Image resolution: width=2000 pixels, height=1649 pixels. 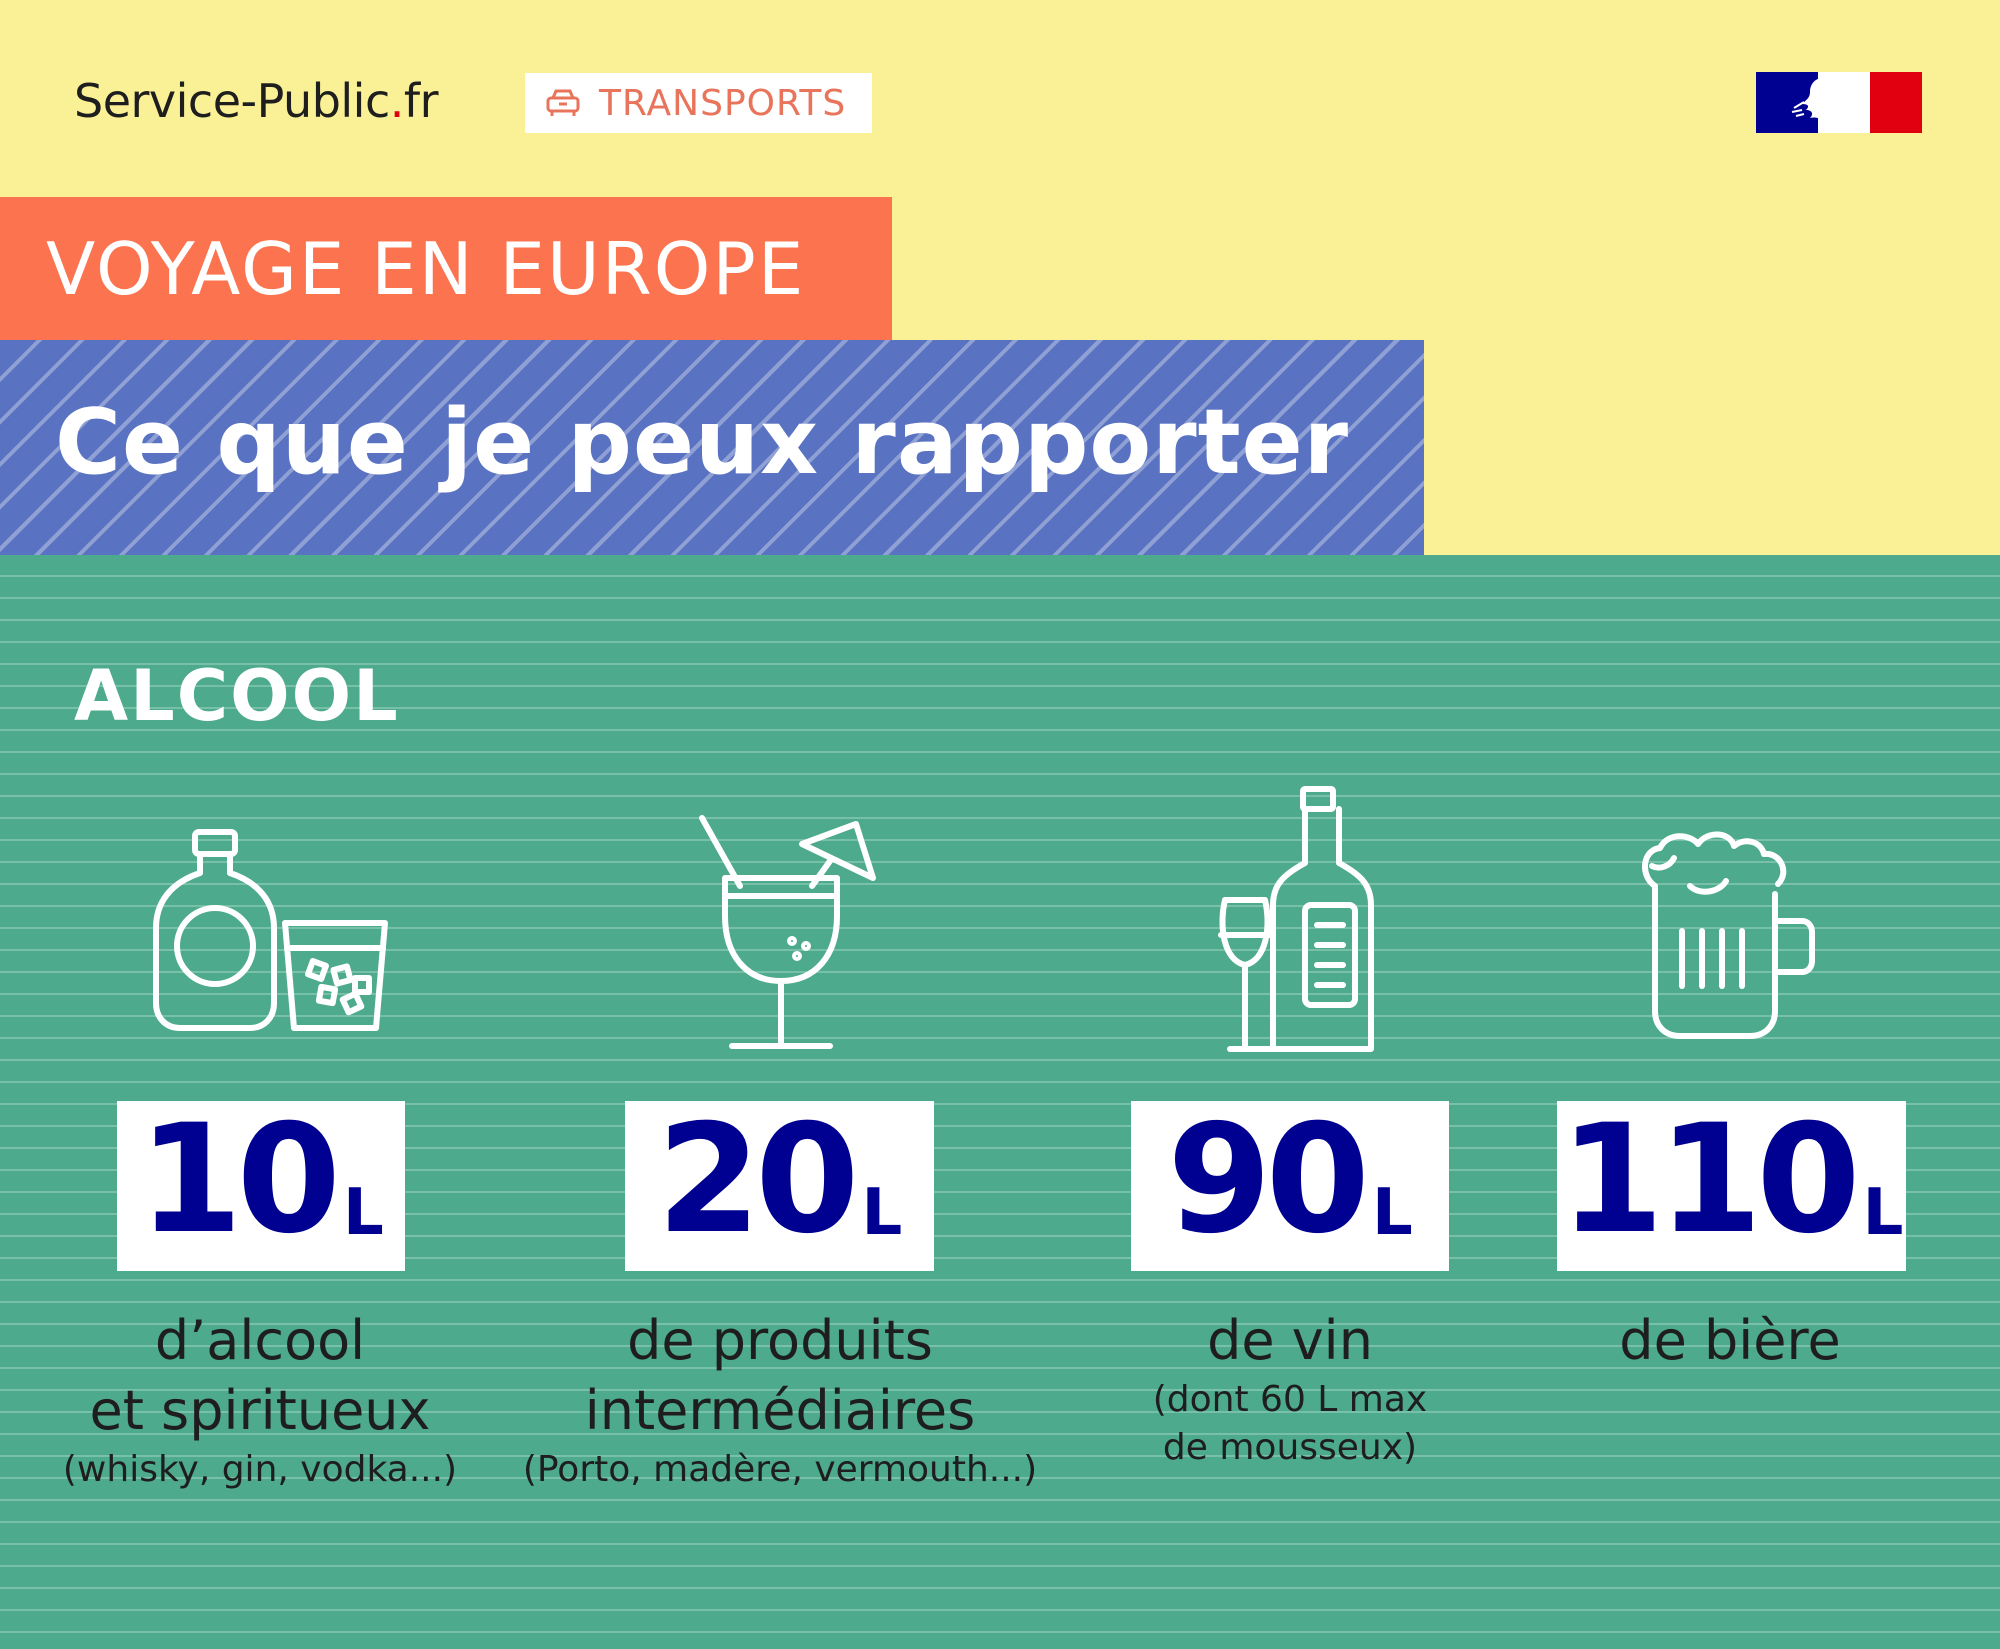 I want to click on cocktail-glass-icon, so click(x=787, y=932).